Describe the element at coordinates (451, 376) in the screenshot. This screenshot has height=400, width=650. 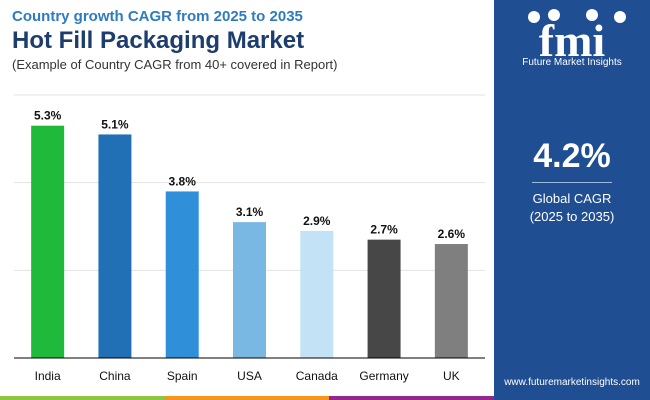
I see `category-label-uk: UK` at that location.